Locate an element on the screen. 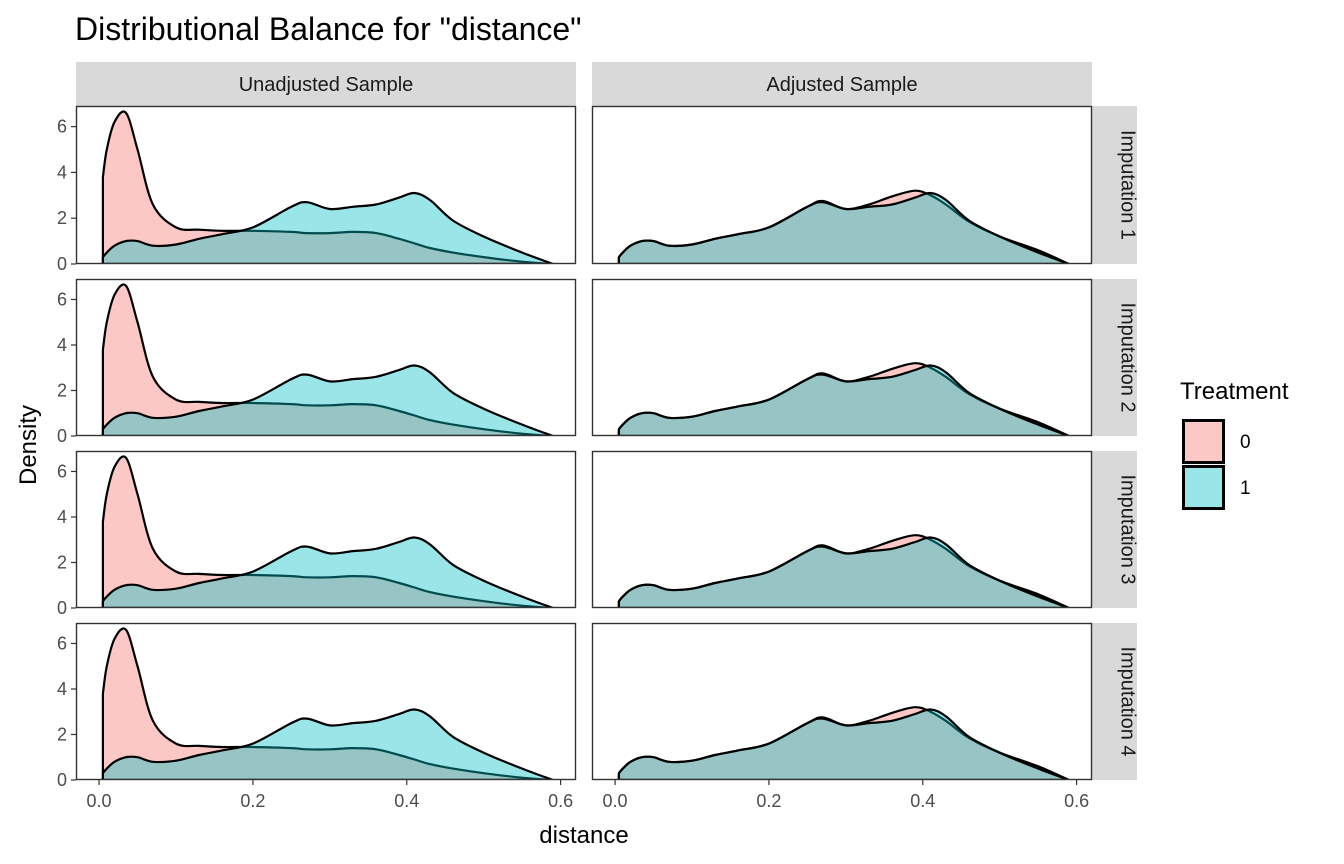 The image size is (1344, 864). facet-strip-unadjusted is located at coordinates (326, 84).